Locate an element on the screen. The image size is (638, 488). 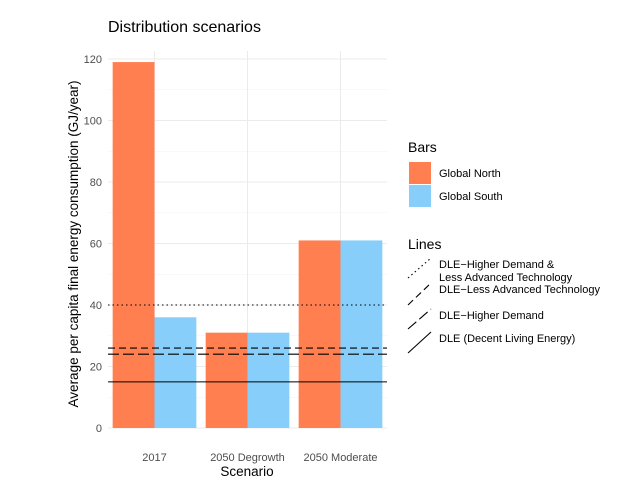
reference-lines is located at coordinates (247, 343).